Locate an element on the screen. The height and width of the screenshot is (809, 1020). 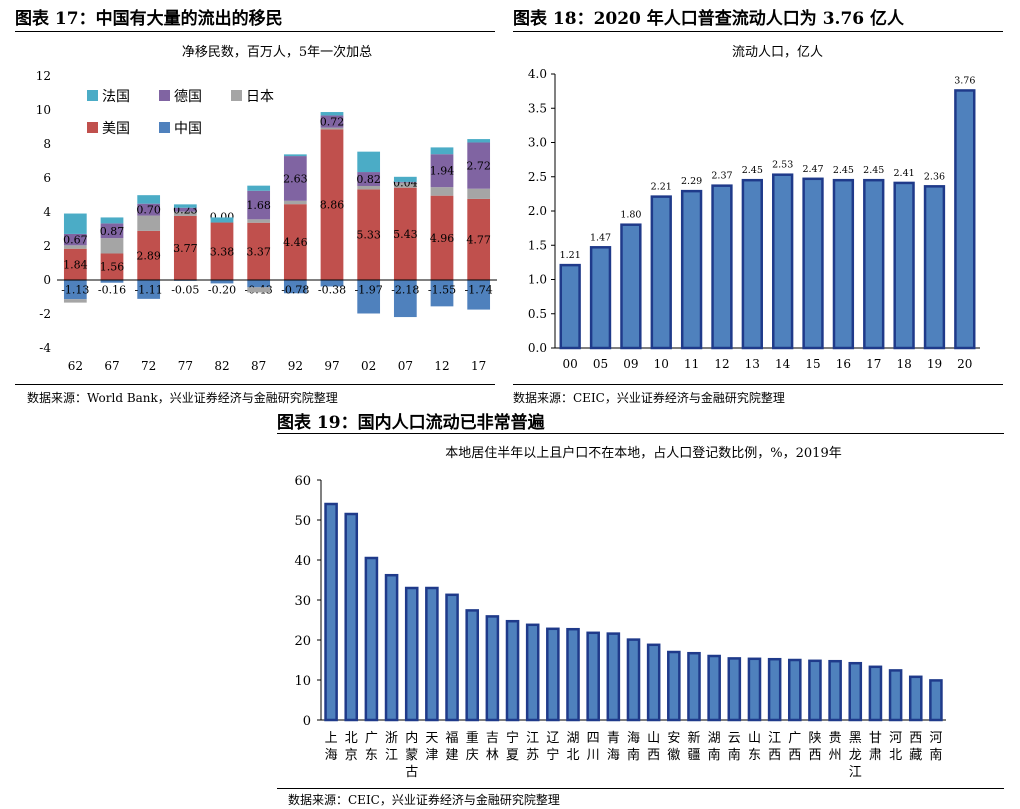
figure17-title-rule is located at coordinates (255, 31).